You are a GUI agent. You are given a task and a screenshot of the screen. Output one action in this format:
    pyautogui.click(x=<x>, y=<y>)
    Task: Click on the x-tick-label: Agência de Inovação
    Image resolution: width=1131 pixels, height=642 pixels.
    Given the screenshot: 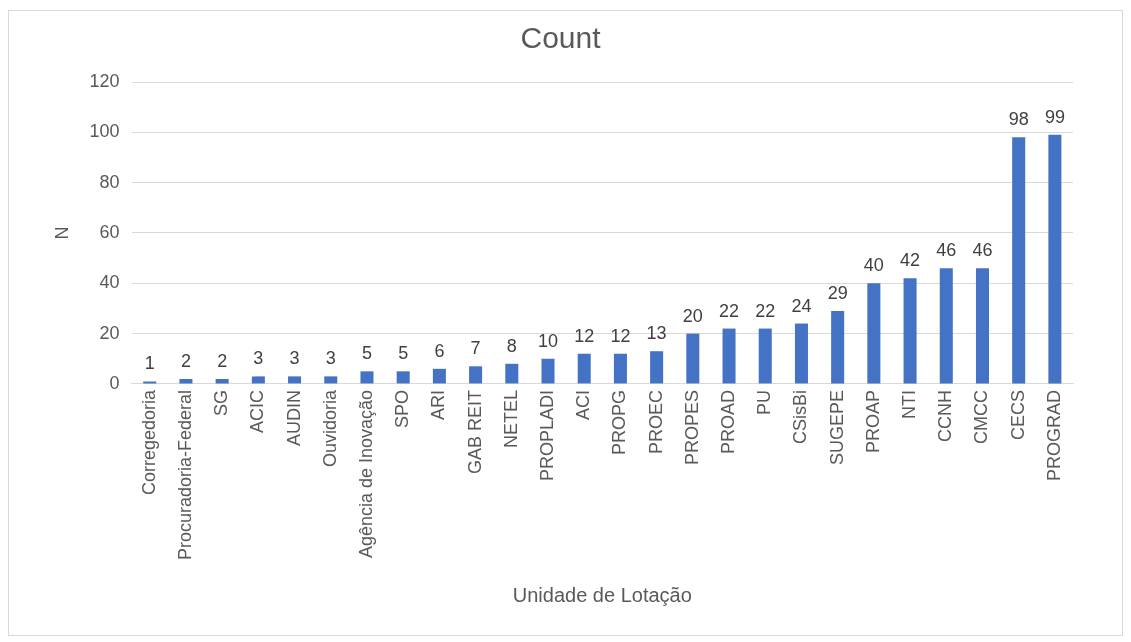 What is the action you would take?
    pyautogui.click(x=365, y=474)
    